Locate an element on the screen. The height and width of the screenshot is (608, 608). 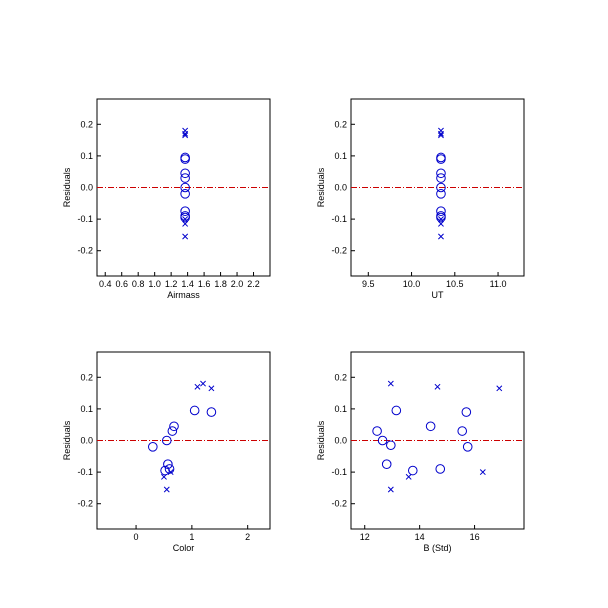
x-tick-label: 0.8 is located at coordinates (138, 284).